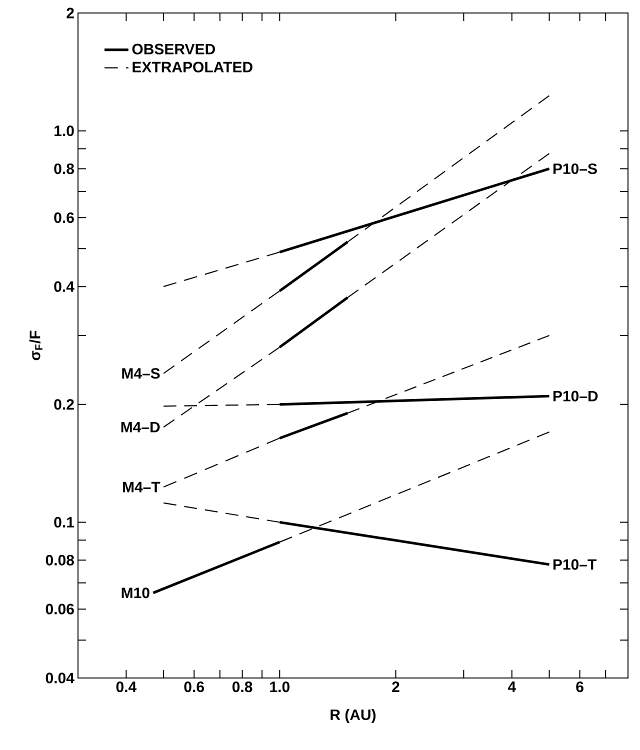 This screenshot has width=640, height=750. Describe the element at coordinates (64, 286) in the screenshot. I see `y-tick-label: 0.4` at that location.